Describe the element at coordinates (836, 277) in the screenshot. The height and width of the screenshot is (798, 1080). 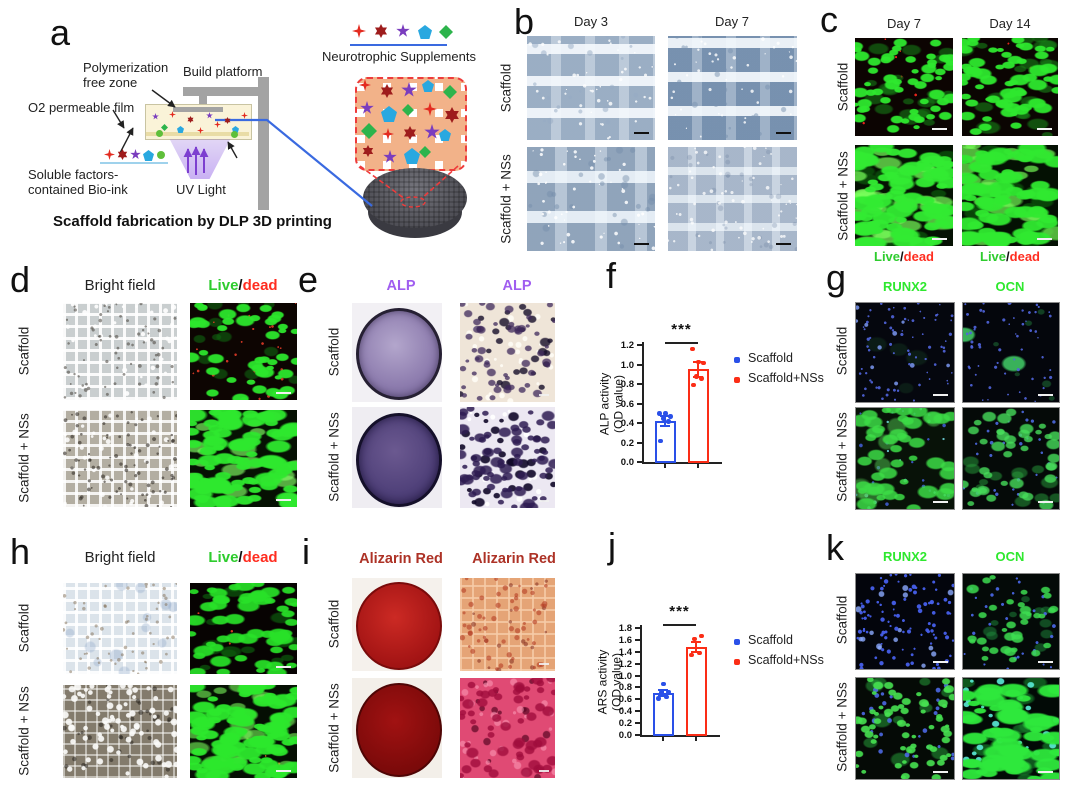
I see `panel-letter-g: g` at that location.